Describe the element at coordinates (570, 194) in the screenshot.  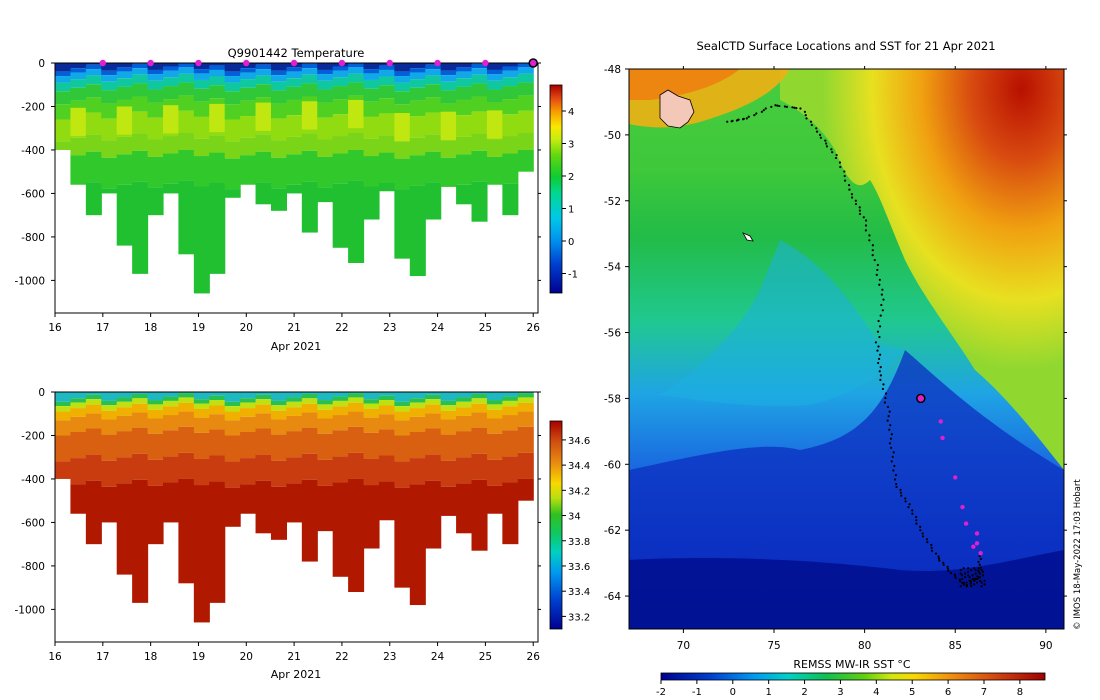
I see `temperature-colorbar-ticks: -1 0 1 2 3 4` at that location.